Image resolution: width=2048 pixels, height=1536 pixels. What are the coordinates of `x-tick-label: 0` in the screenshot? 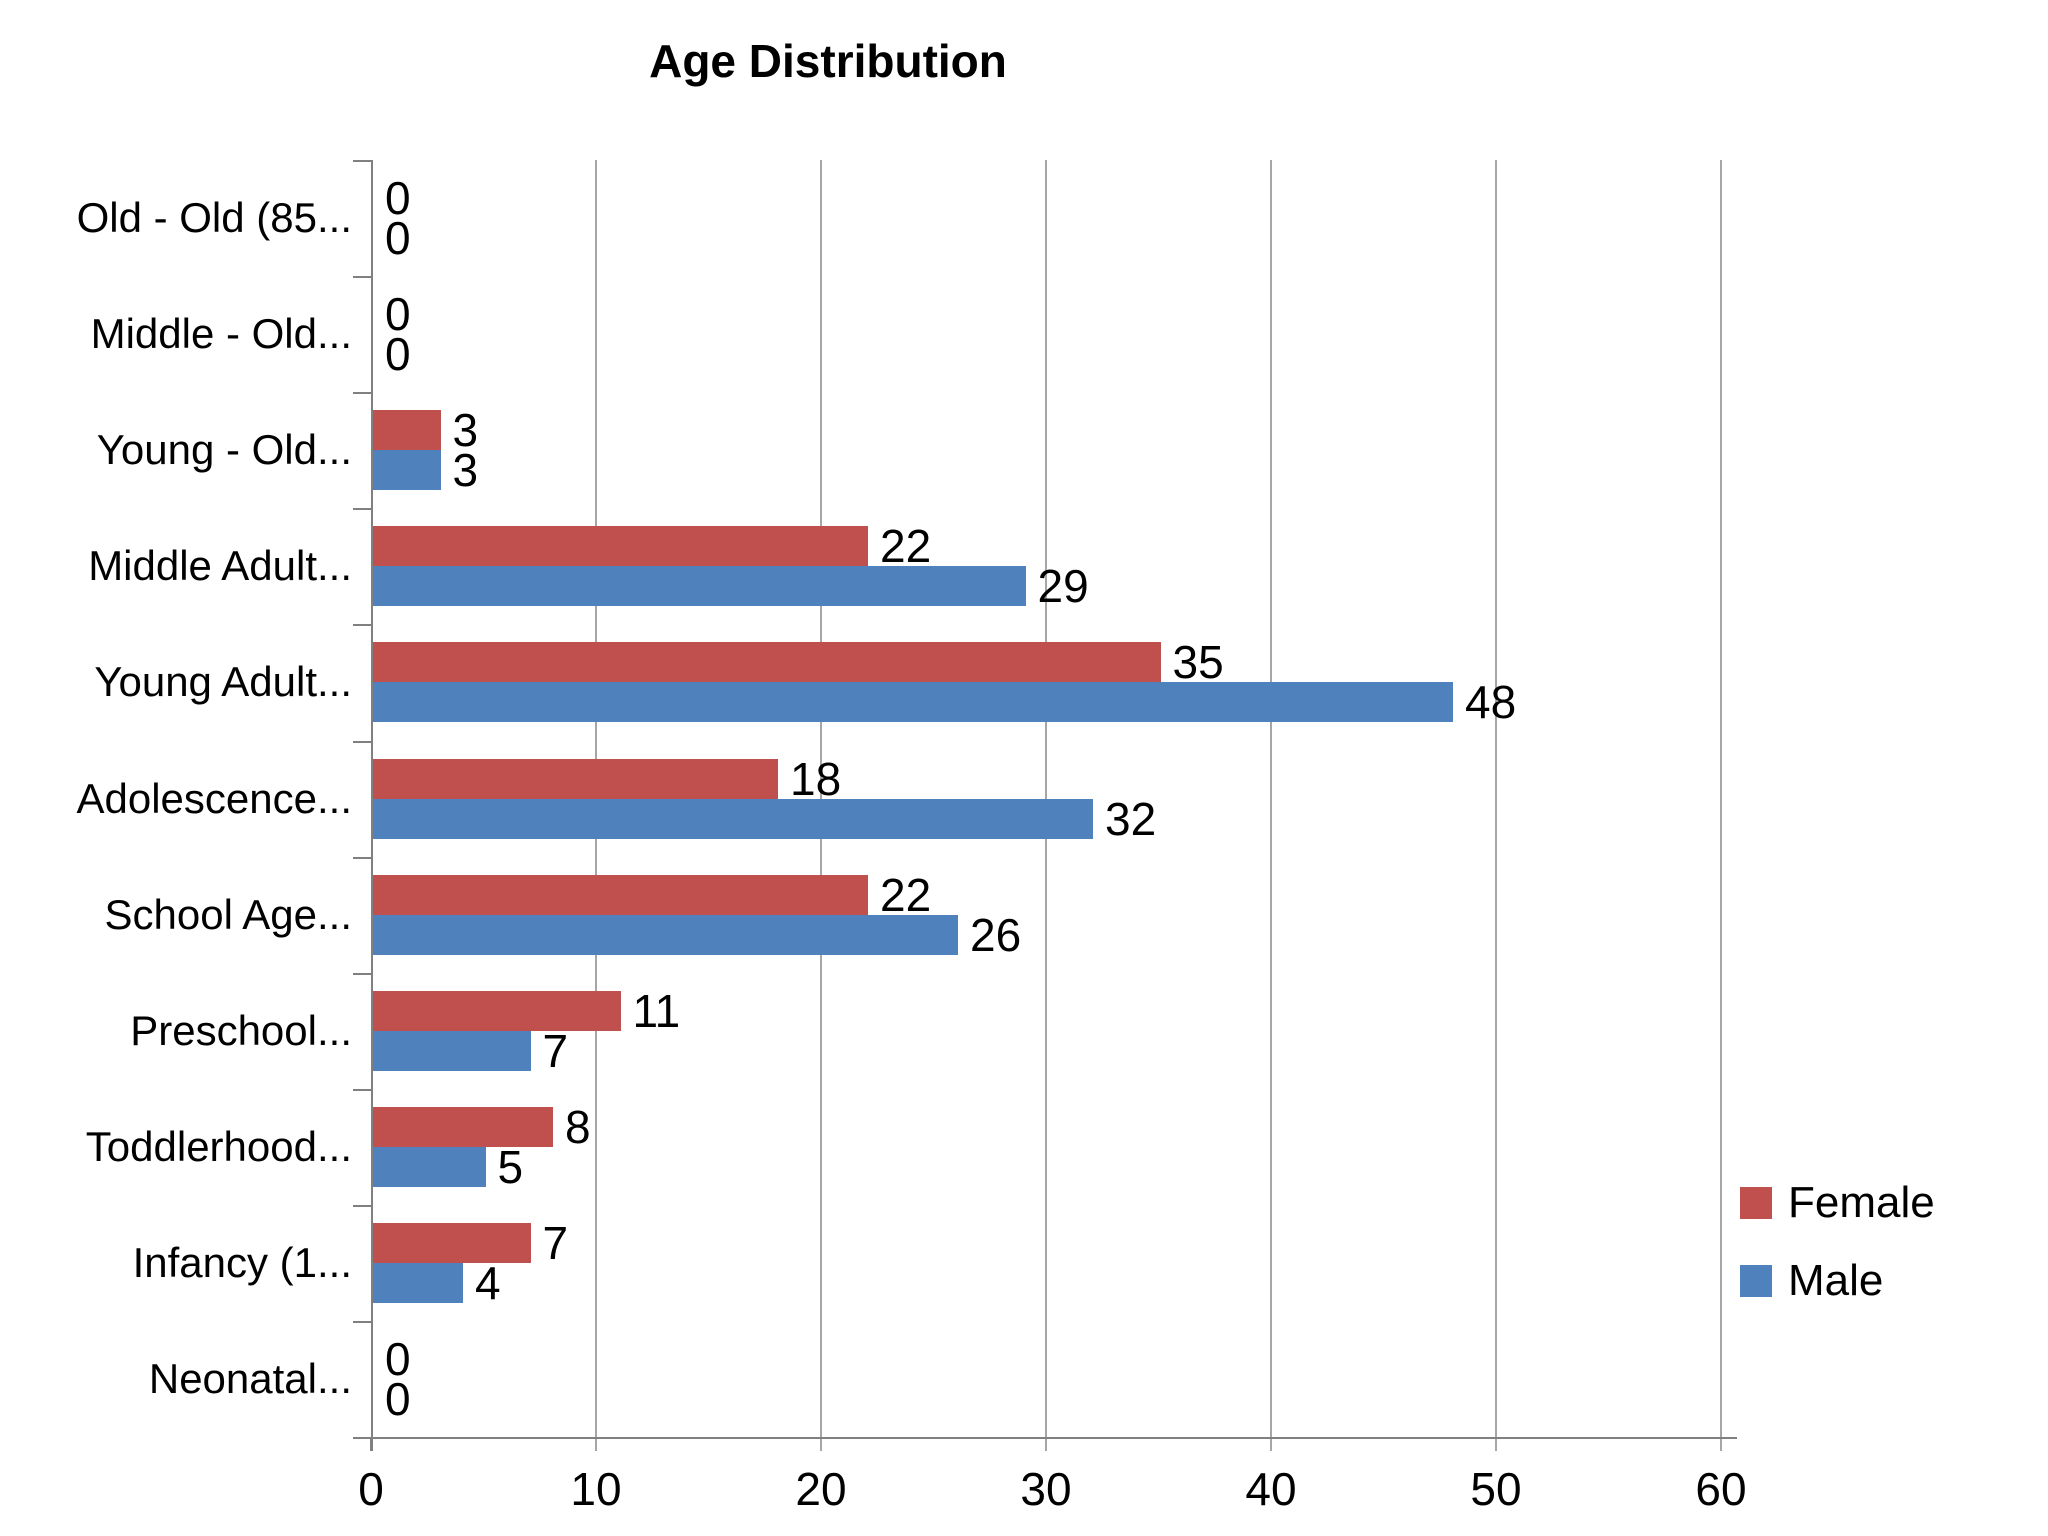 It's located at (371, 1489).